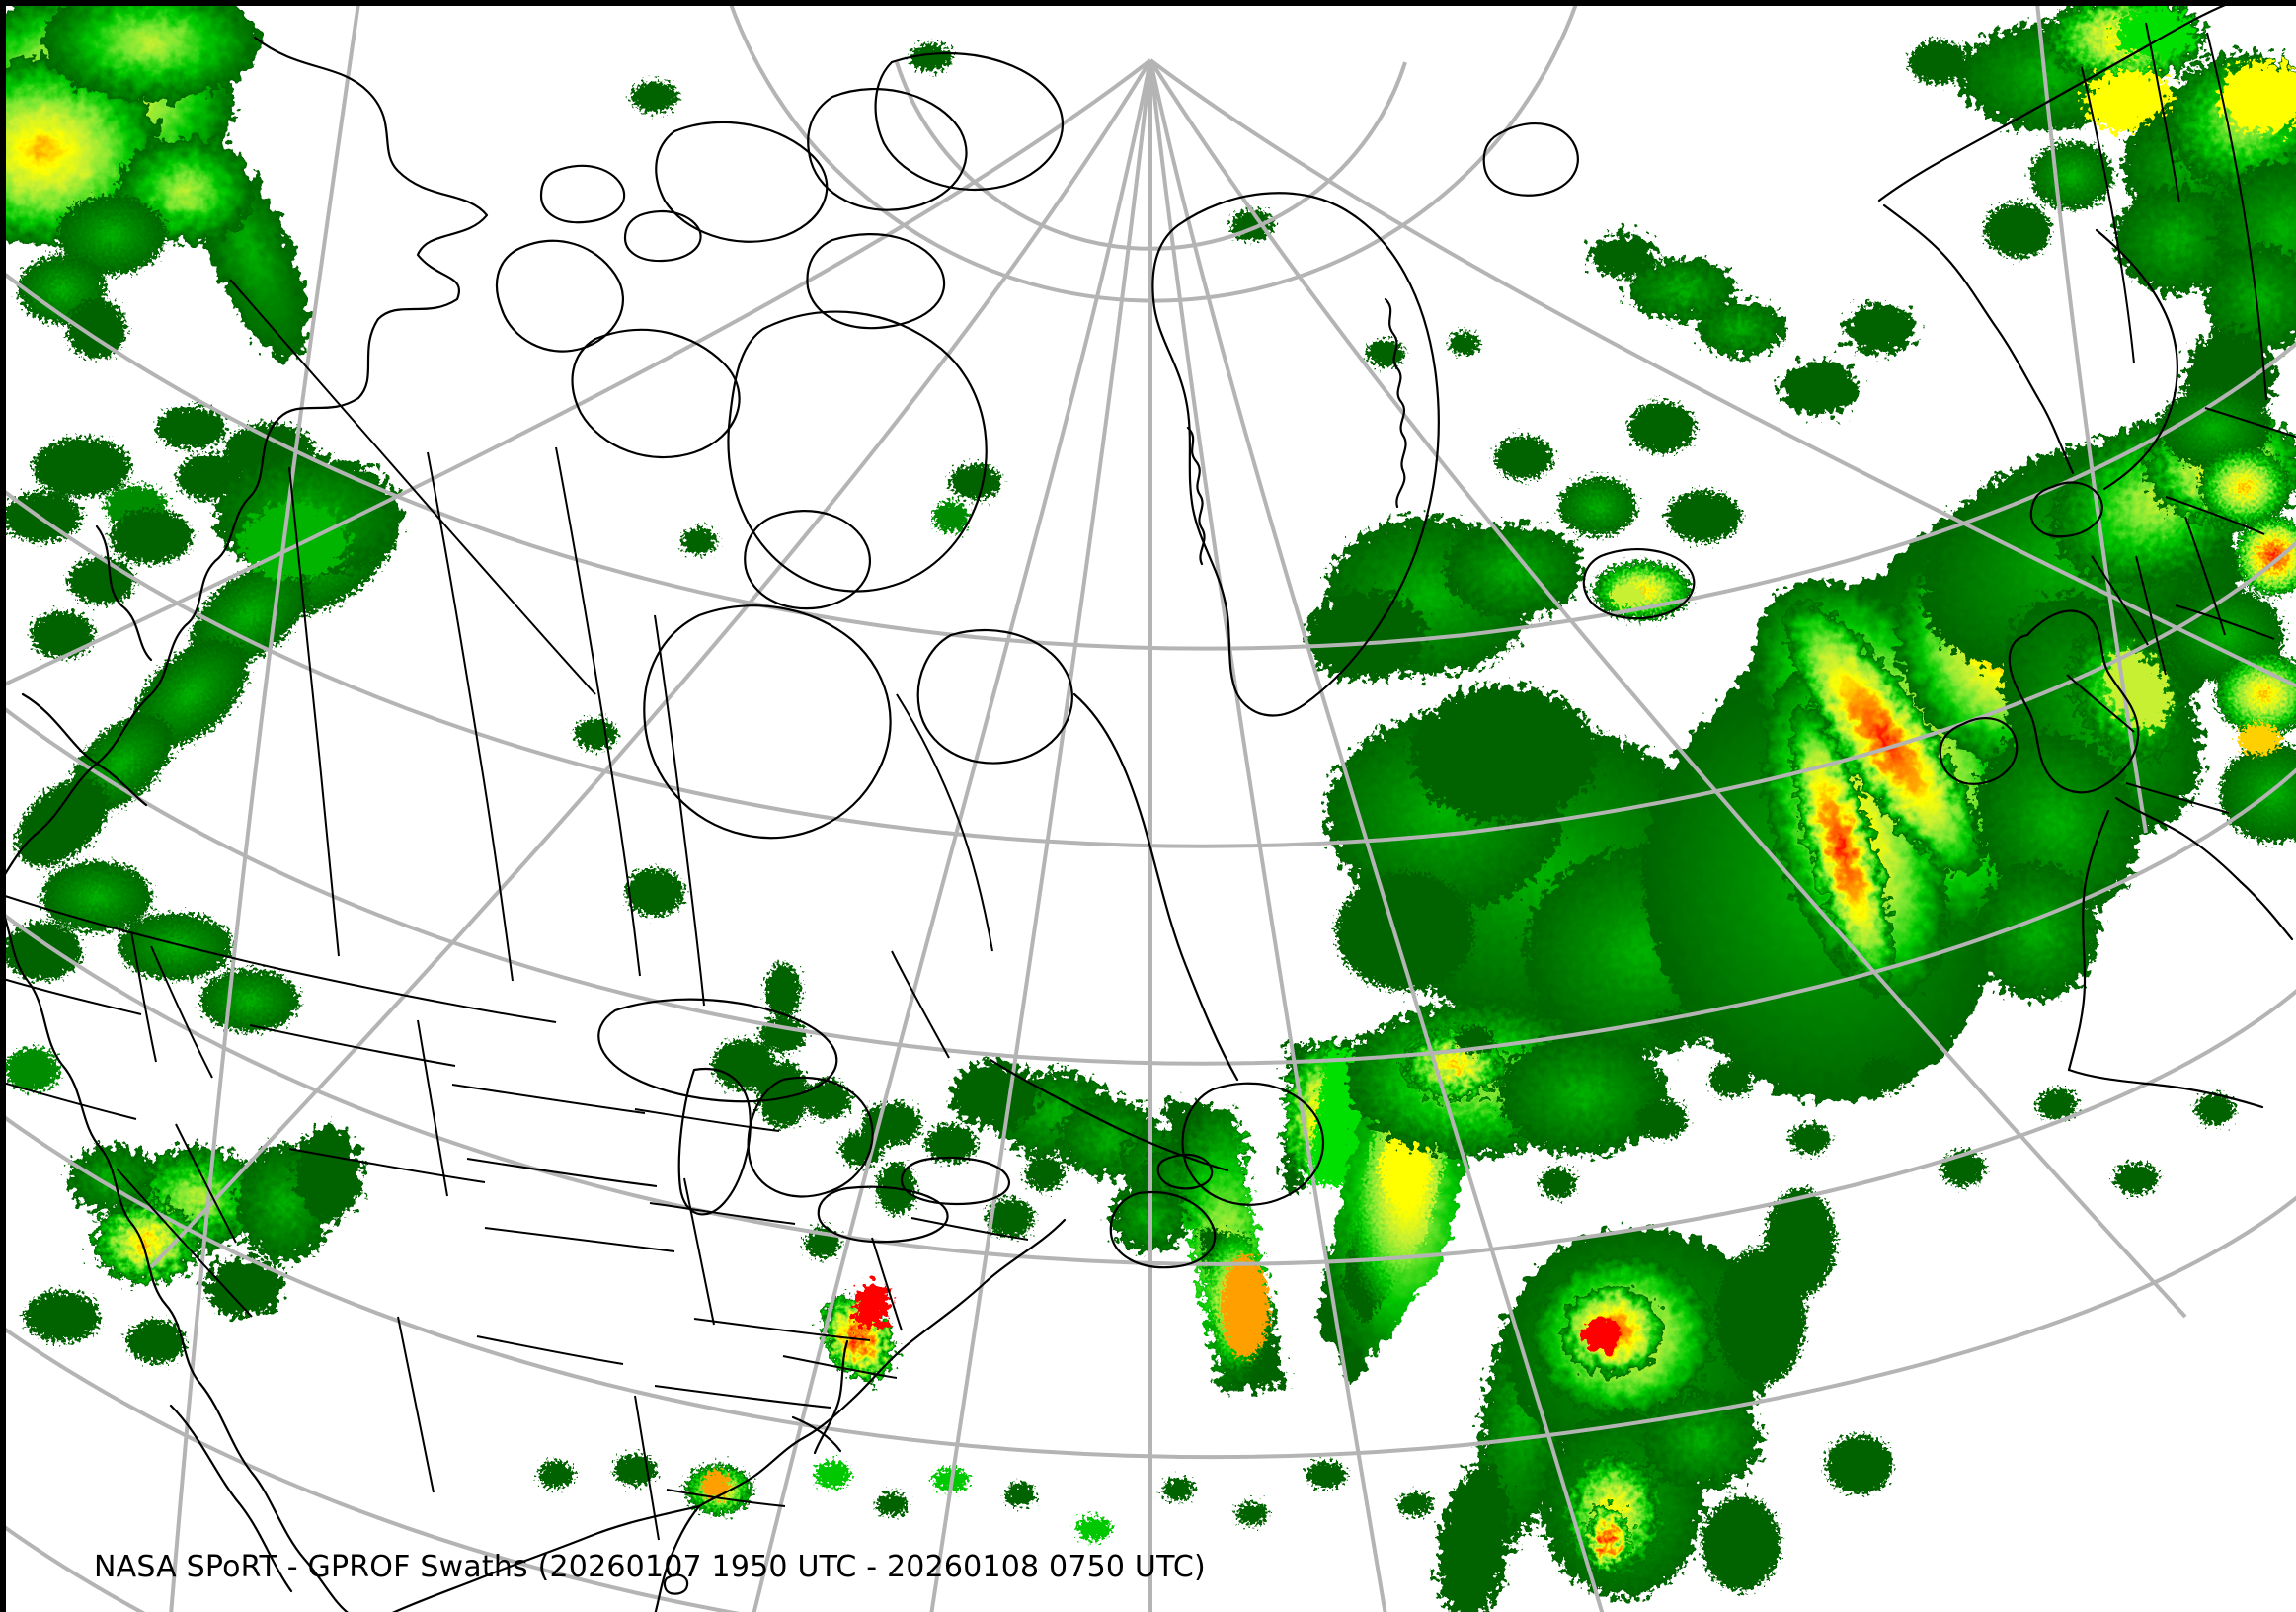  Describe the element at coordinates (264, 807) in the screenshot. I see `meridian-farwest` at that location.